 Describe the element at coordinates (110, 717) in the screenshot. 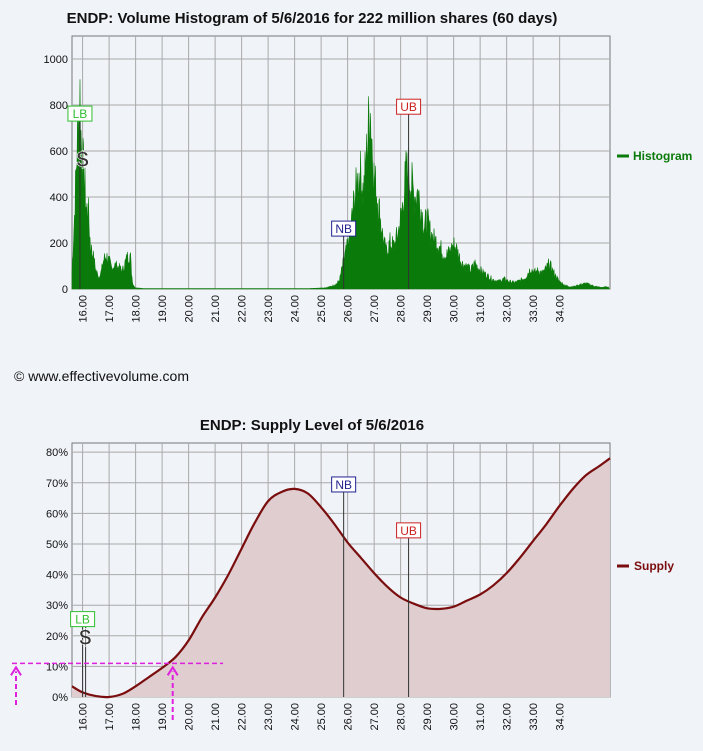

I see `supply-x-tick-label: 17.00` at that location.